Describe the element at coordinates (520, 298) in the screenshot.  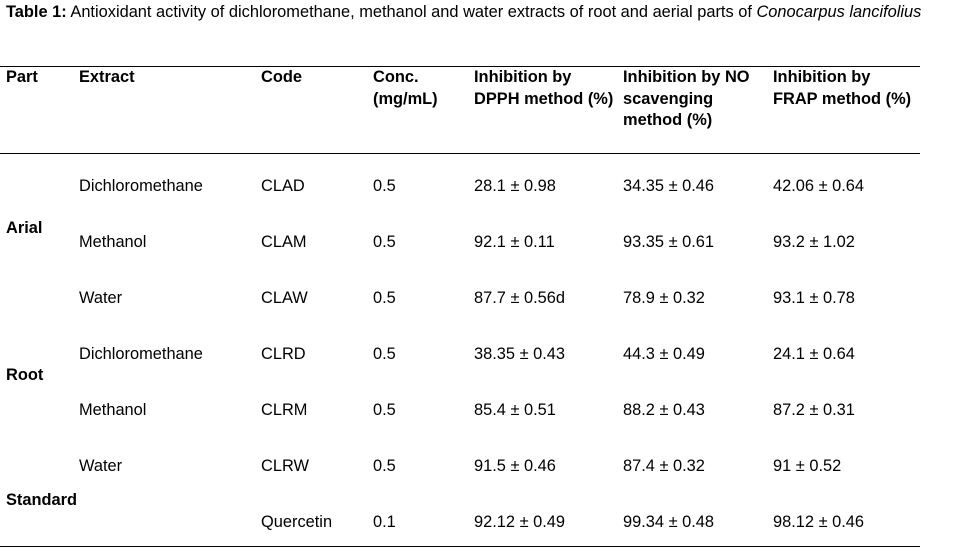
I see `cell-dpph: 87.7 ± 0.56d` at that location.